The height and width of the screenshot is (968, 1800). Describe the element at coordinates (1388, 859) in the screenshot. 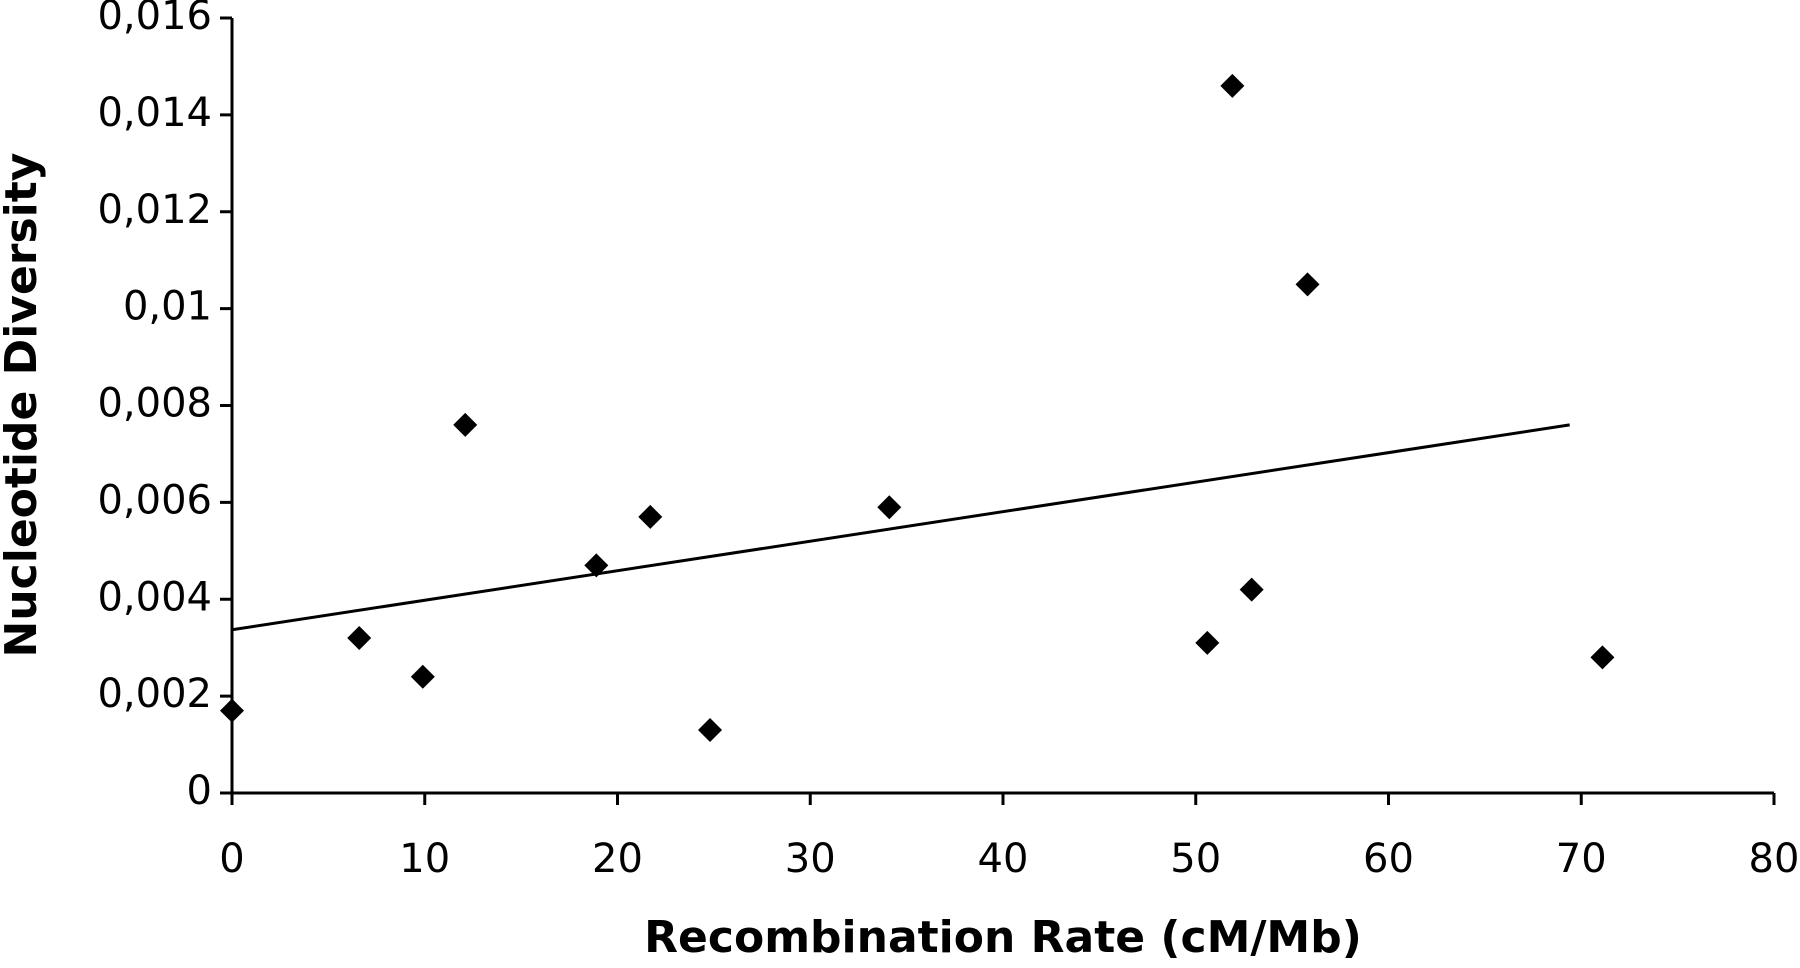

I see `x-tick-label: 60` at that location.